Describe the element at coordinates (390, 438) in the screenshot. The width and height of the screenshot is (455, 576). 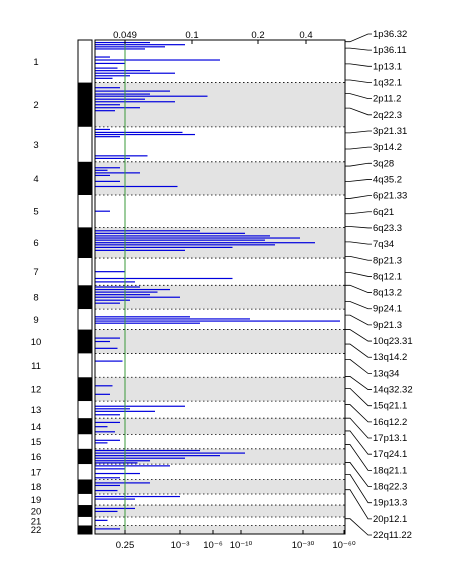
I see `region-label: 17p13.1` at that location.